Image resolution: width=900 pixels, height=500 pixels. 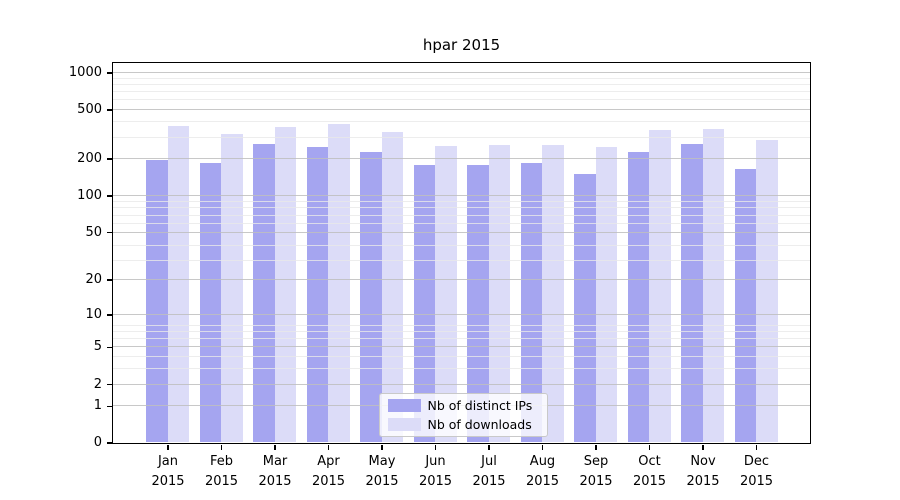 I want to click on x-tick-label: Mar 2015, so click(x=275, y=471).